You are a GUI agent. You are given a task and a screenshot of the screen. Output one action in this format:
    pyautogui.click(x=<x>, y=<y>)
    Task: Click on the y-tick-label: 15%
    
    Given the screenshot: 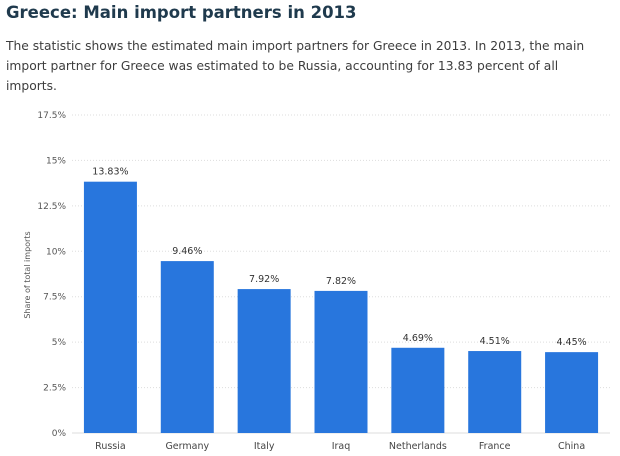 What is the action you would take?
    pyautogui.click(x=56, y=161)
    